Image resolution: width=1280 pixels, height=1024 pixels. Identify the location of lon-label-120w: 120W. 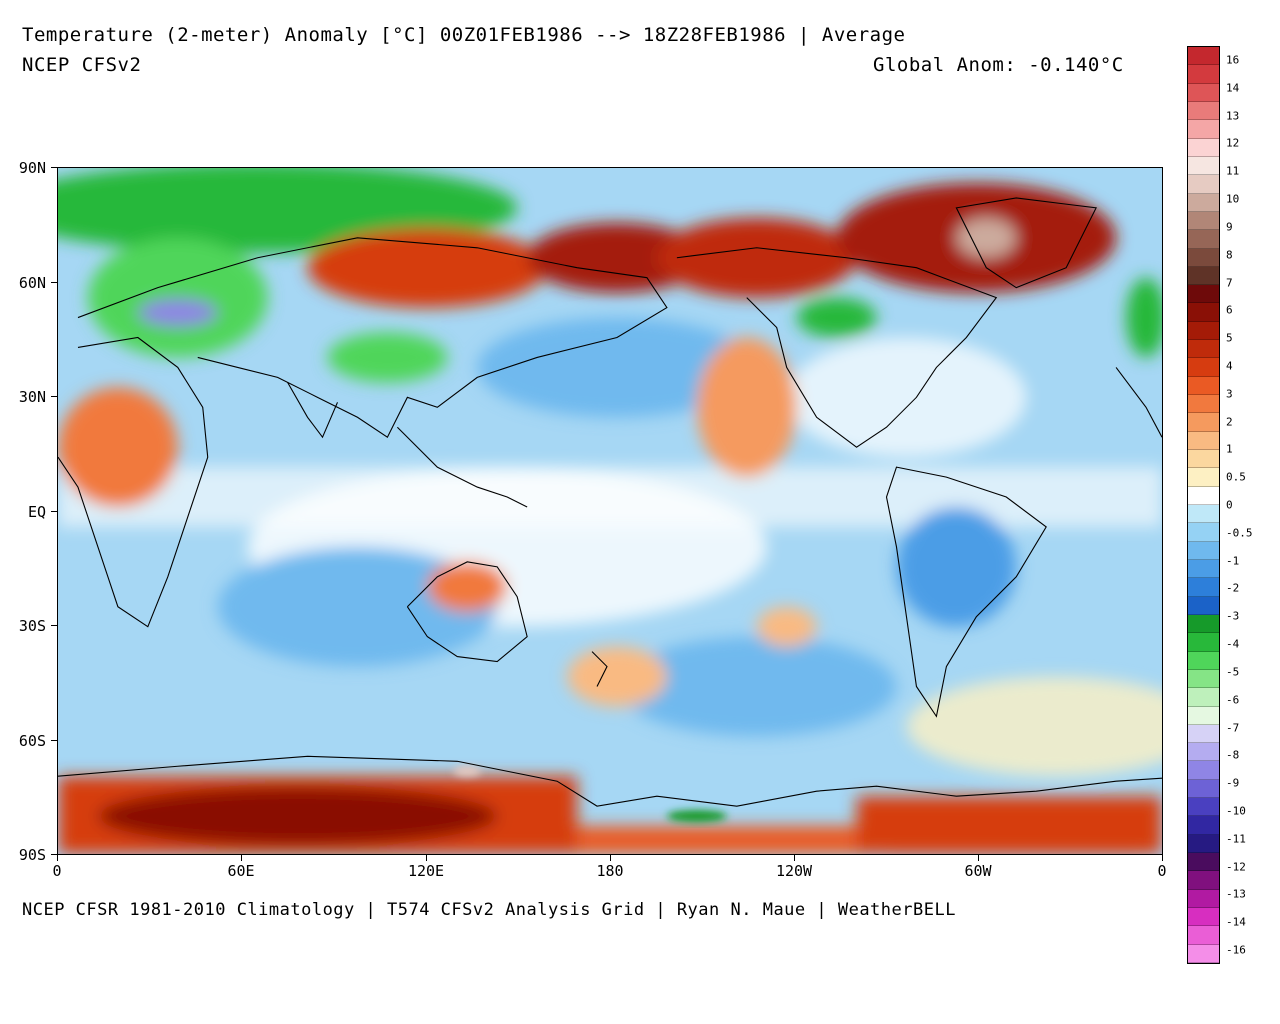
(794, 871).